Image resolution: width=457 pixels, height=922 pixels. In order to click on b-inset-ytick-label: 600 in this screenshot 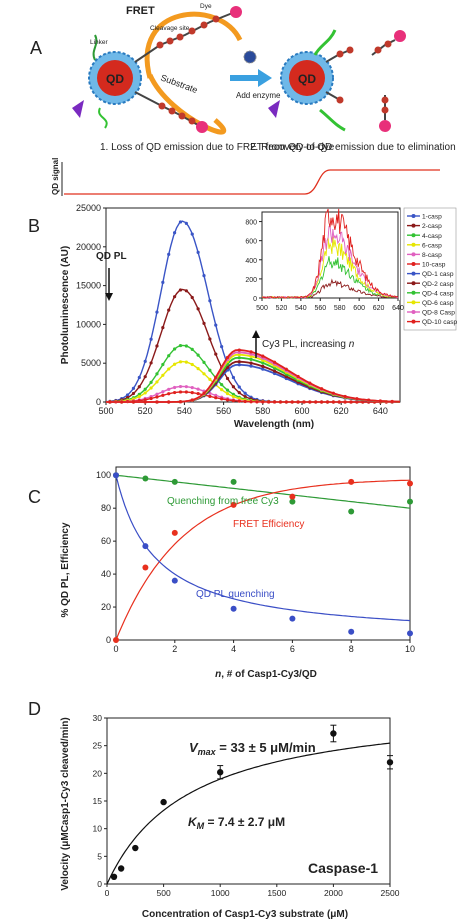, I will do `click(251, 242)`.